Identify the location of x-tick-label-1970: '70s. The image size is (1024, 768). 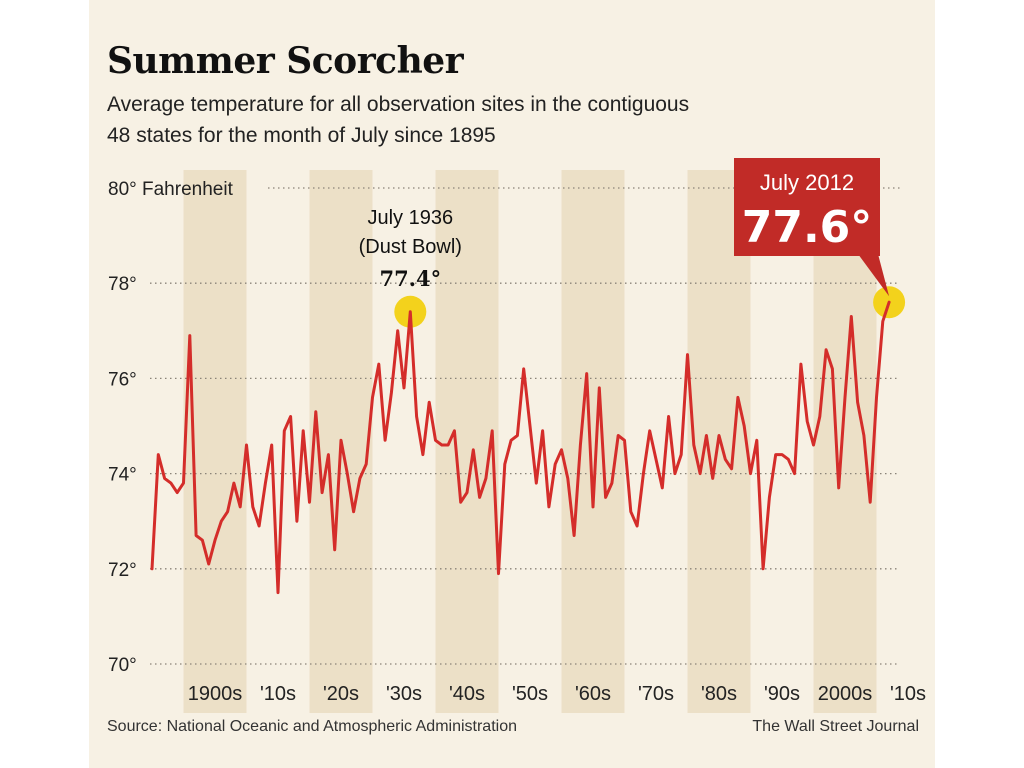
(656, 694).